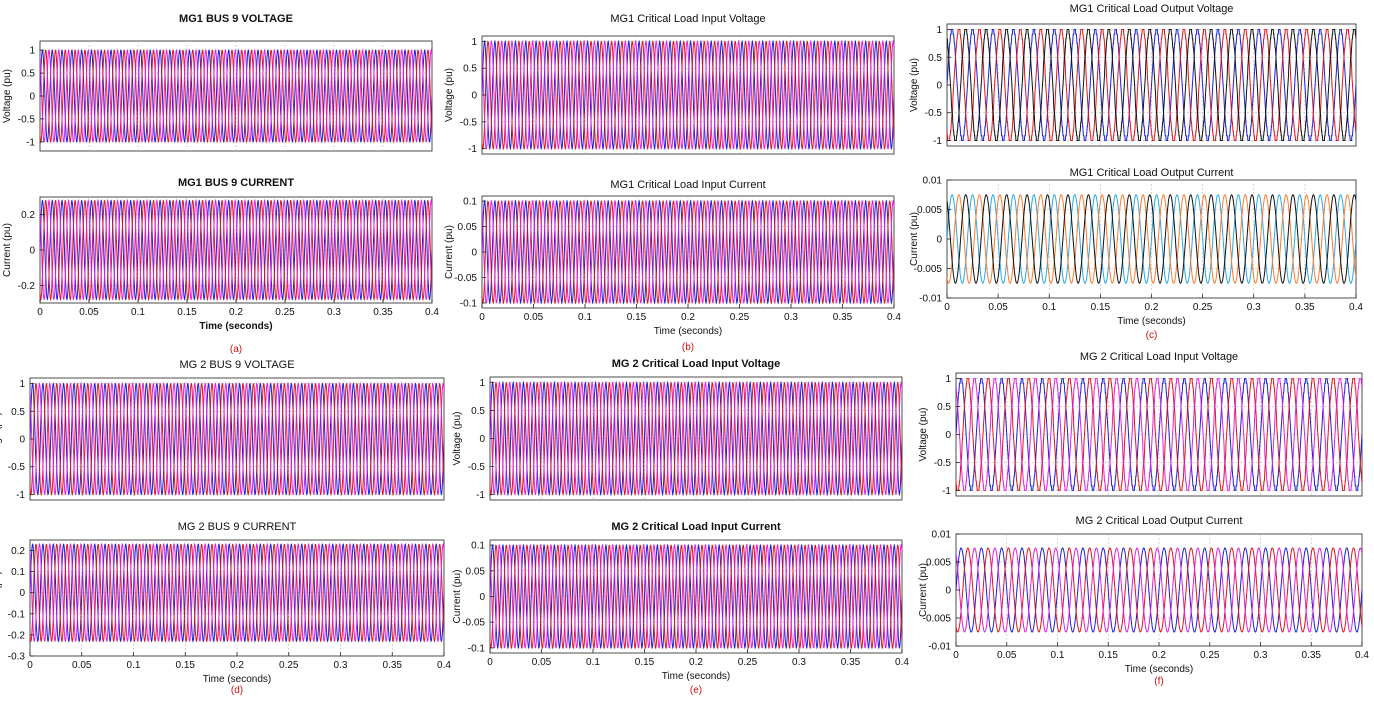  I want to click on y-tick-label: 0.5, so click(470, 69).